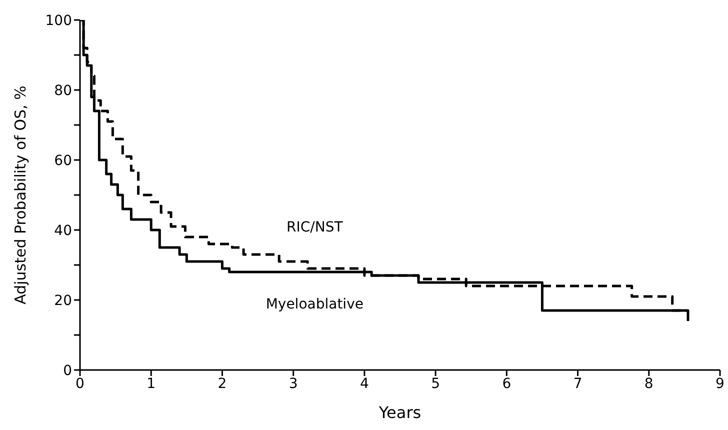 Image resolution: width=728 pixels, height=430 pixels. I want to click on x-tick-label: 0, so click(80, 384).